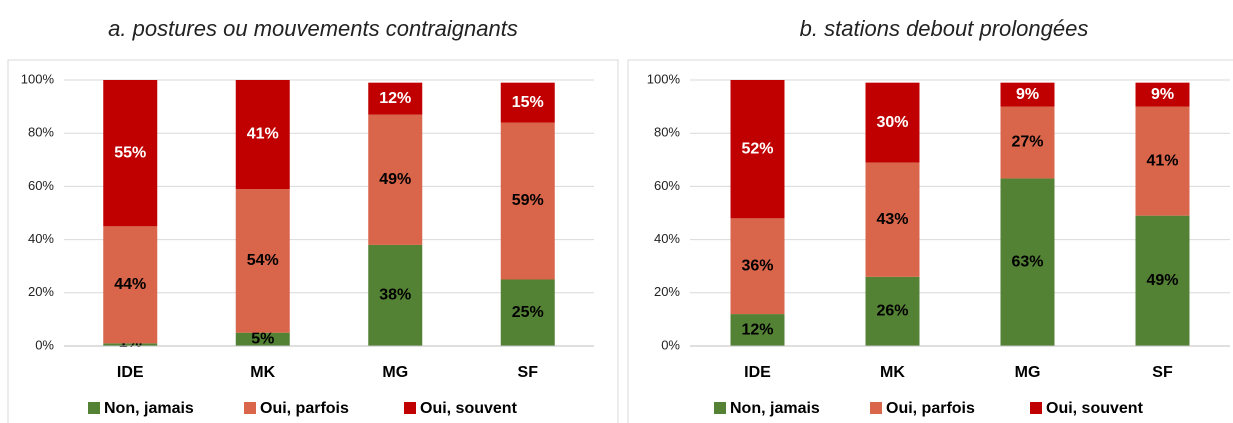  I want to click on data-label: 54%, so click(263, 260).